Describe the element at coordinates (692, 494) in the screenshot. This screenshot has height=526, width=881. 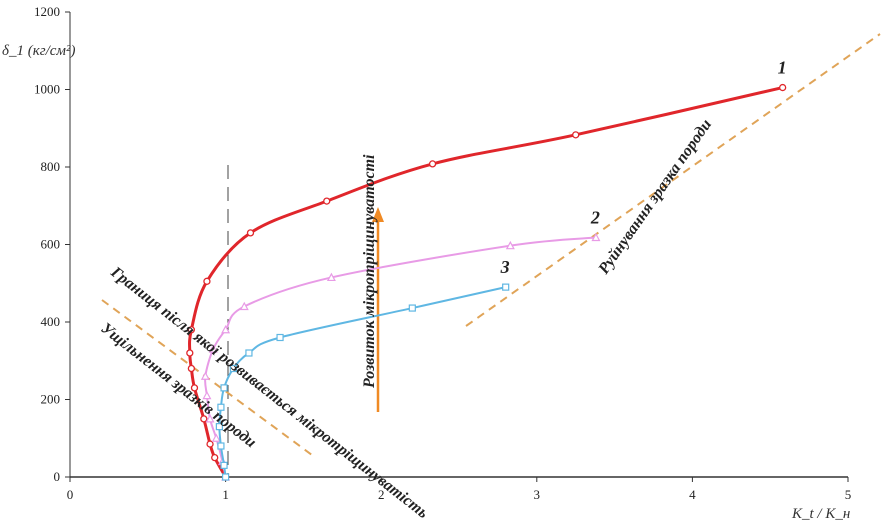
I see `x-tick-label: 4` at that location.